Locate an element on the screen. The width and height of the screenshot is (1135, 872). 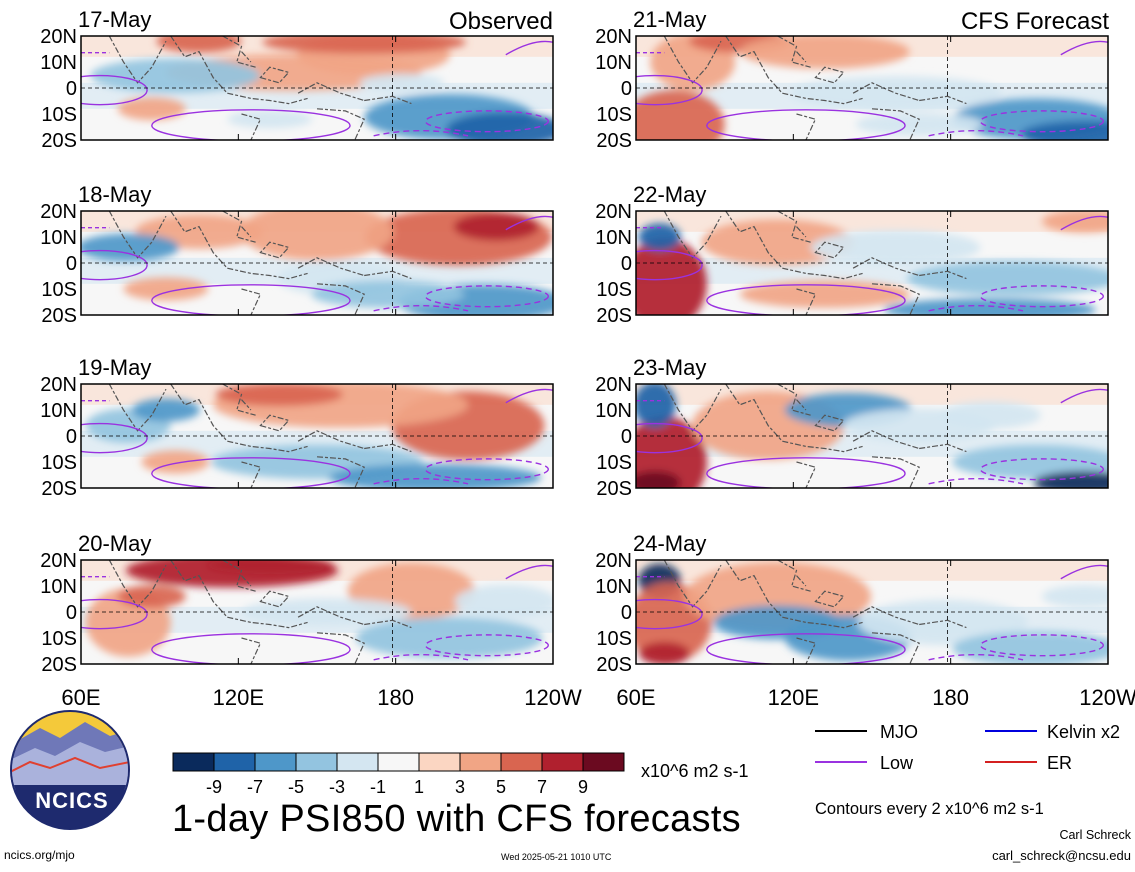
ncics-logo: NCICS is located at coordinates (70, 770).